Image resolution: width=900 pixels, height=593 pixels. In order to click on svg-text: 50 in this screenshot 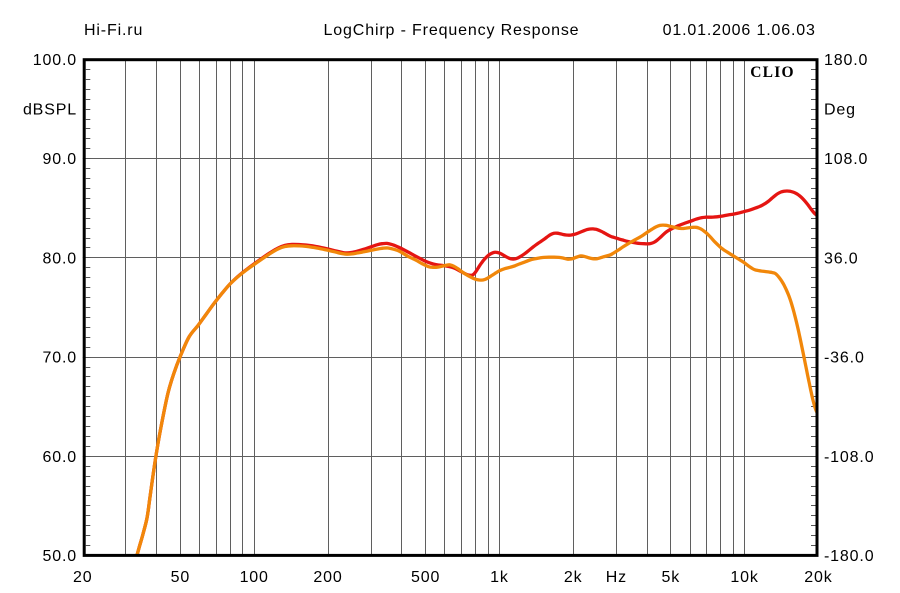, I will do `click(181, 577)`.